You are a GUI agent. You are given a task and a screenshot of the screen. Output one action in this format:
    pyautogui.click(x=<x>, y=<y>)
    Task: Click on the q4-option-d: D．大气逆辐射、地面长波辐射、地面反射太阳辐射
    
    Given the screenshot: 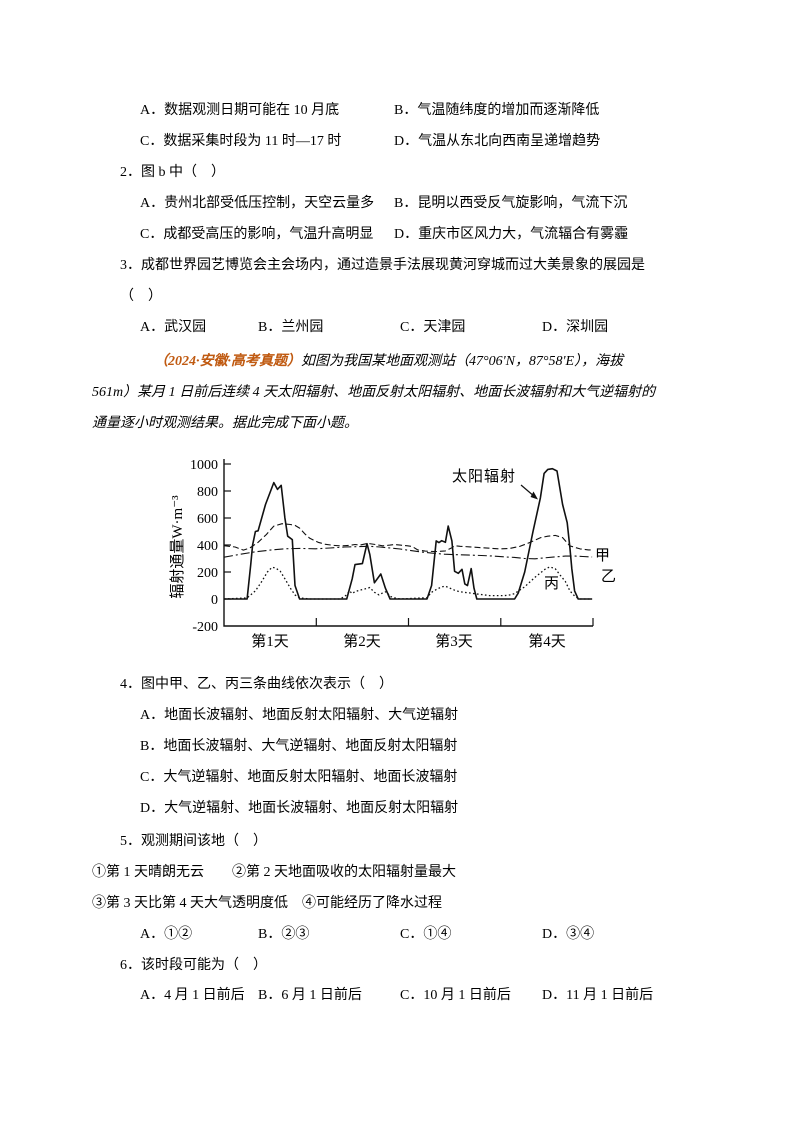 What is the action you would take?
    pyautogui.click(x=299, y=808)
    